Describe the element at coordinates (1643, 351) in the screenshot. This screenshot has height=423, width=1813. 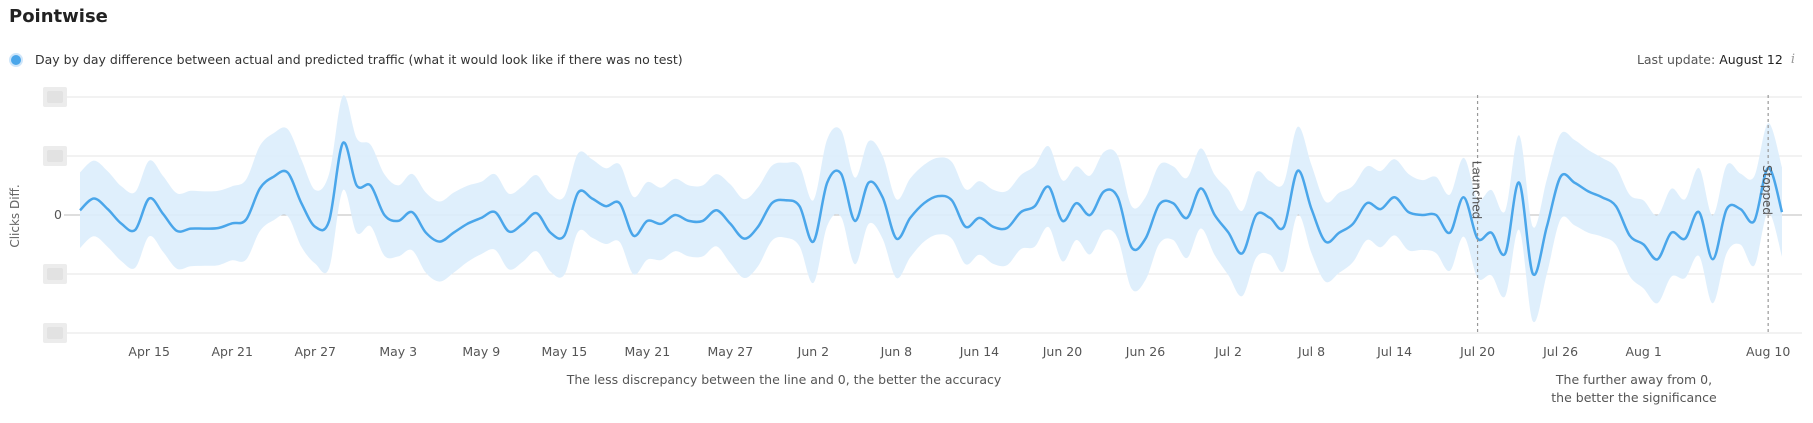
I see `x-tick-label: Aug 1` at that location.